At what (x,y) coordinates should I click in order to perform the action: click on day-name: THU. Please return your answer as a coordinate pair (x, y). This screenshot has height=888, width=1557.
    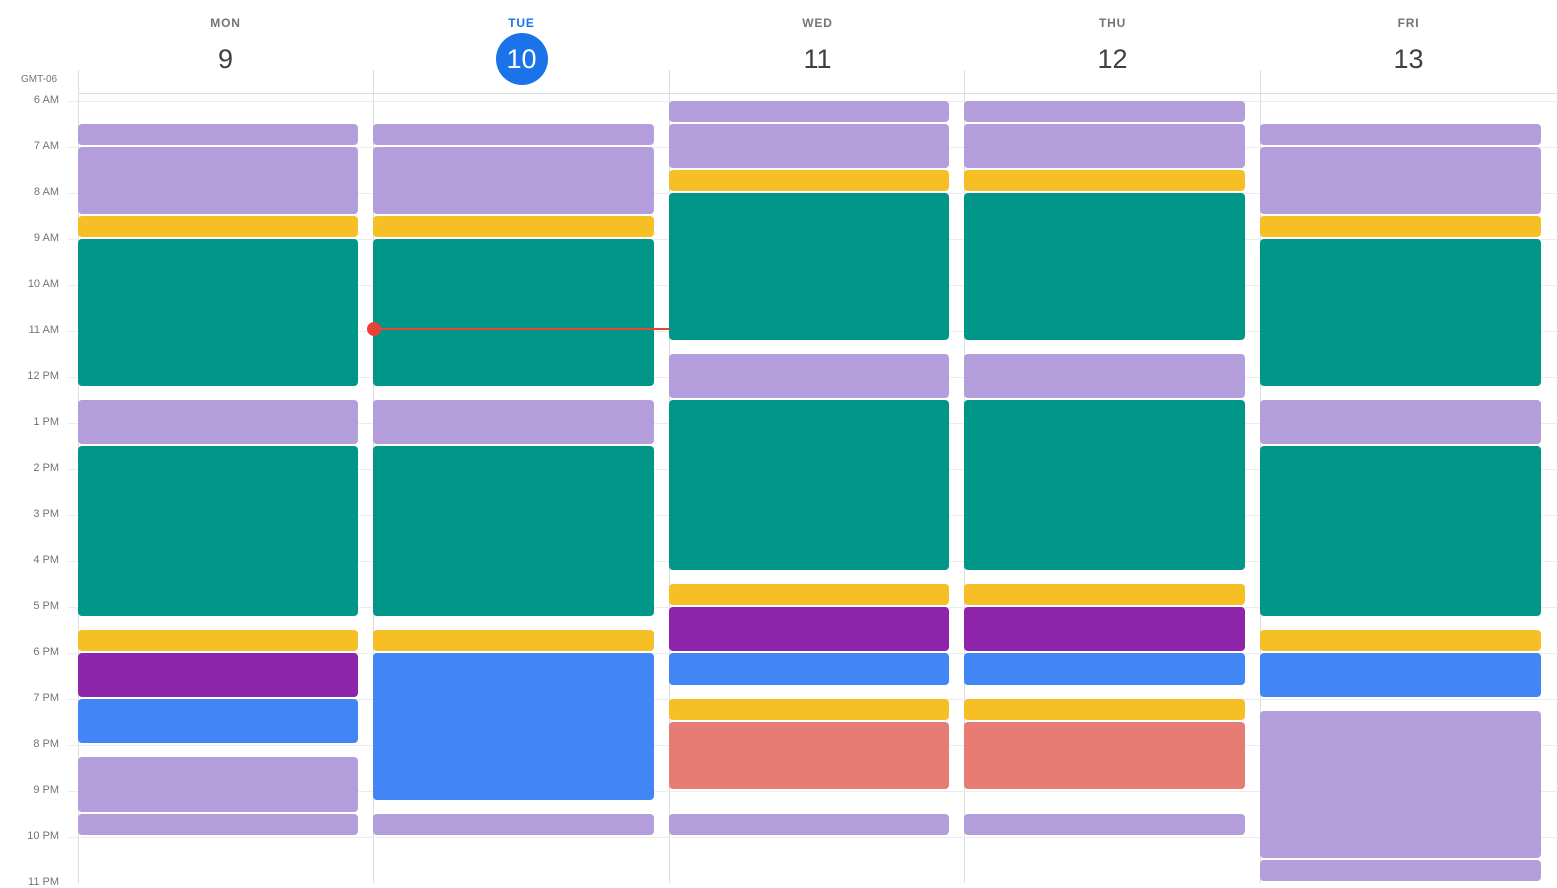
    Looking at the image, I should click on (1112, 23).